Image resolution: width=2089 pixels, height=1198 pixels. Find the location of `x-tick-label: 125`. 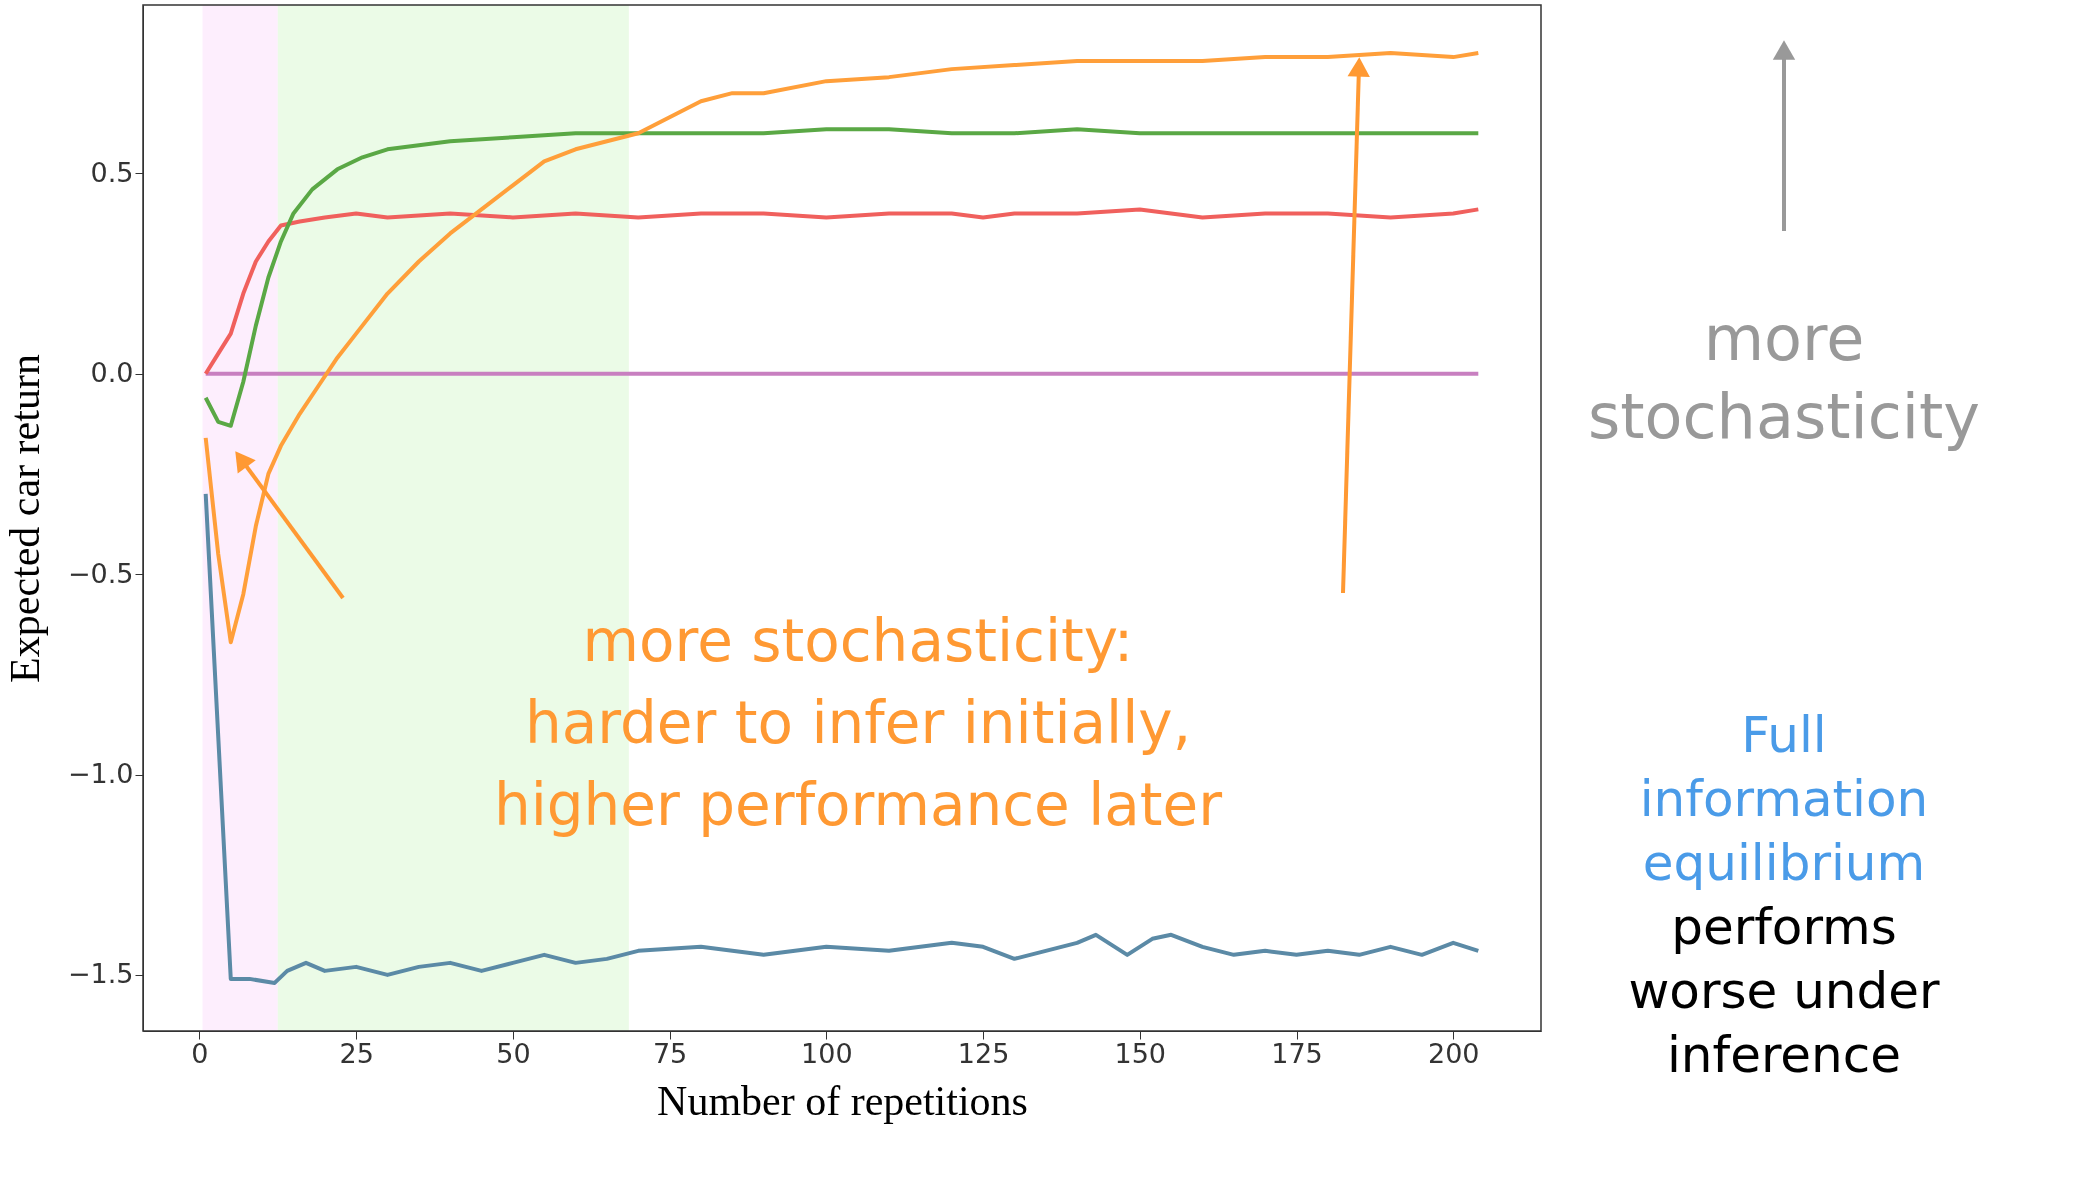

x-tick-label: 125 is located at coordinates (983, 1053).